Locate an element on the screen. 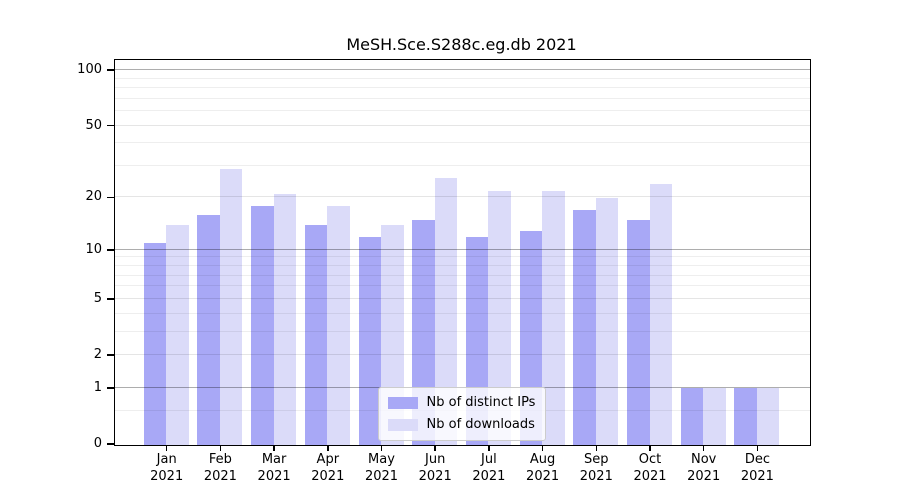  x-tick-label-jun: Jun 2021 is located at coordinates (435, 468).